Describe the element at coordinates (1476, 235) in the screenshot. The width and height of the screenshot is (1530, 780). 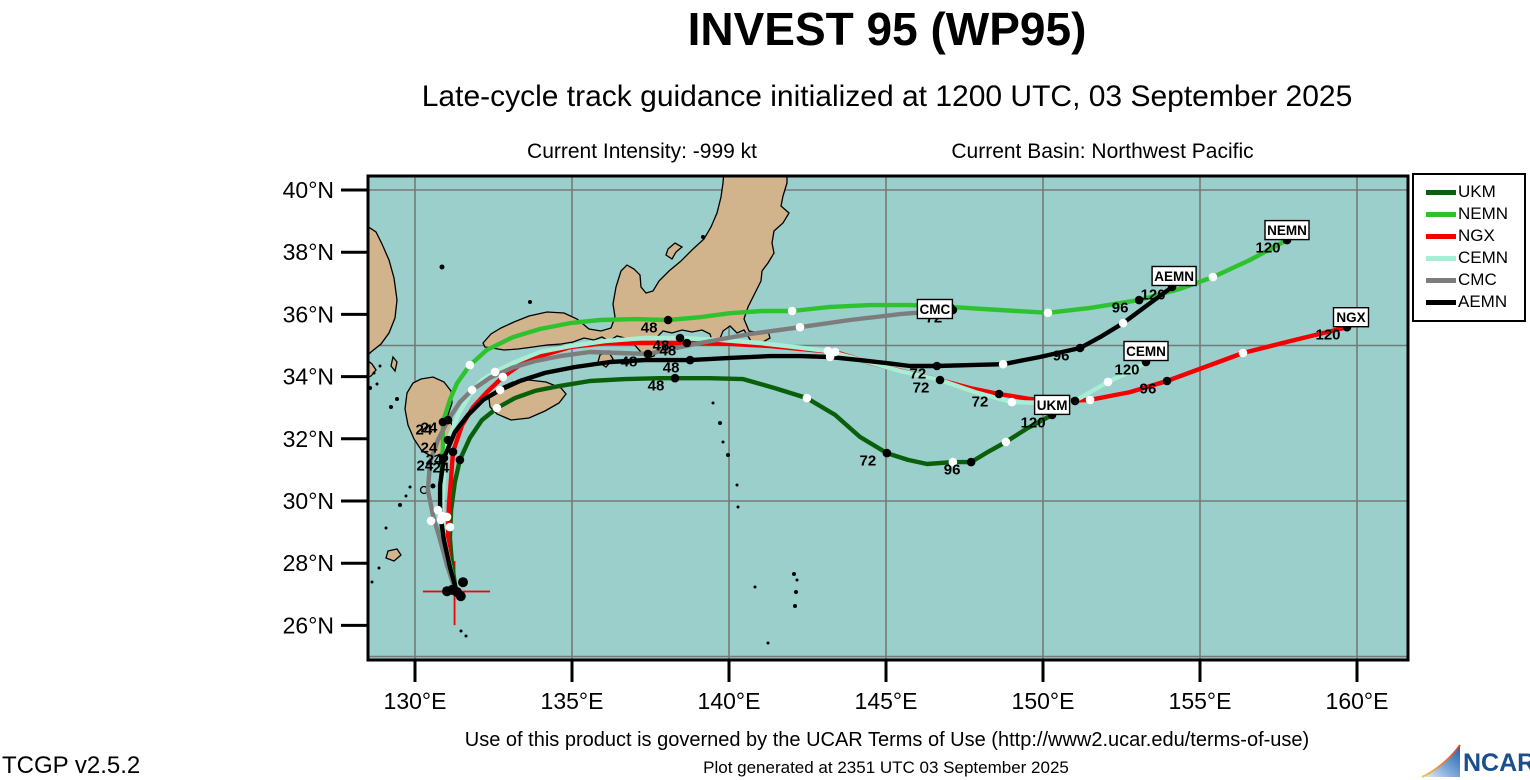
I see `legend-item-label: NGX` at that location.